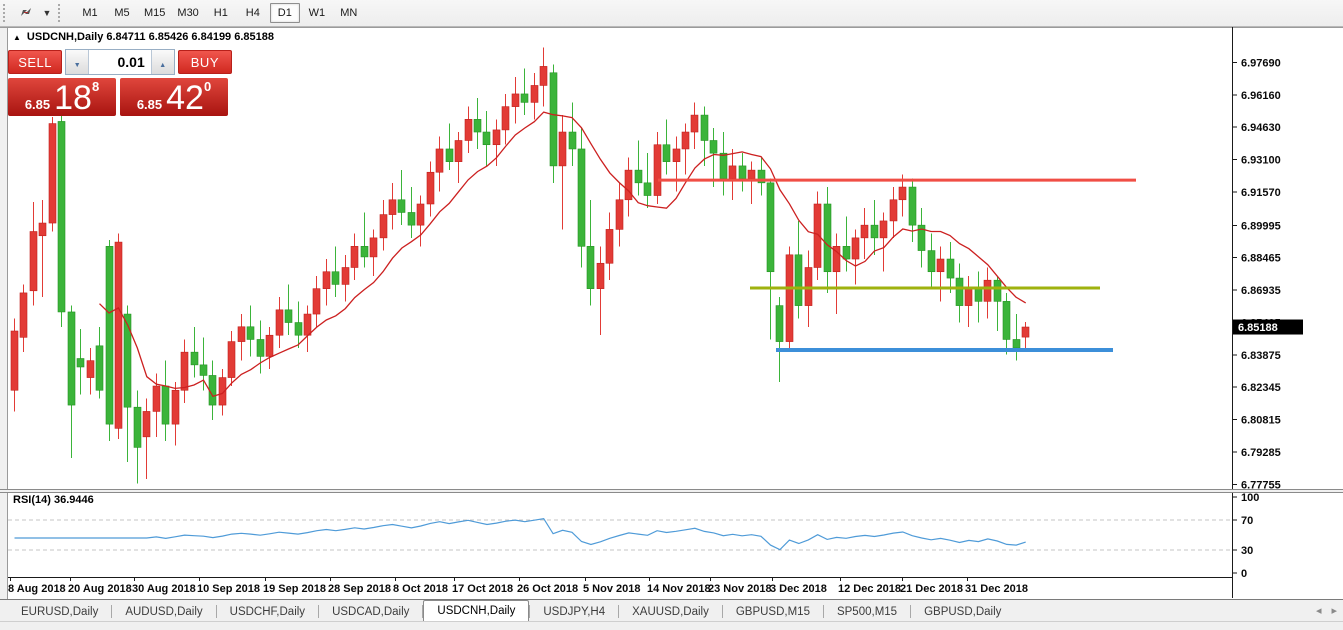 This screenshot has height=630, width=1343. Describe the element at coordinates (185, 98) in the screenshot. I see `ask-price-big: 42` at that location.